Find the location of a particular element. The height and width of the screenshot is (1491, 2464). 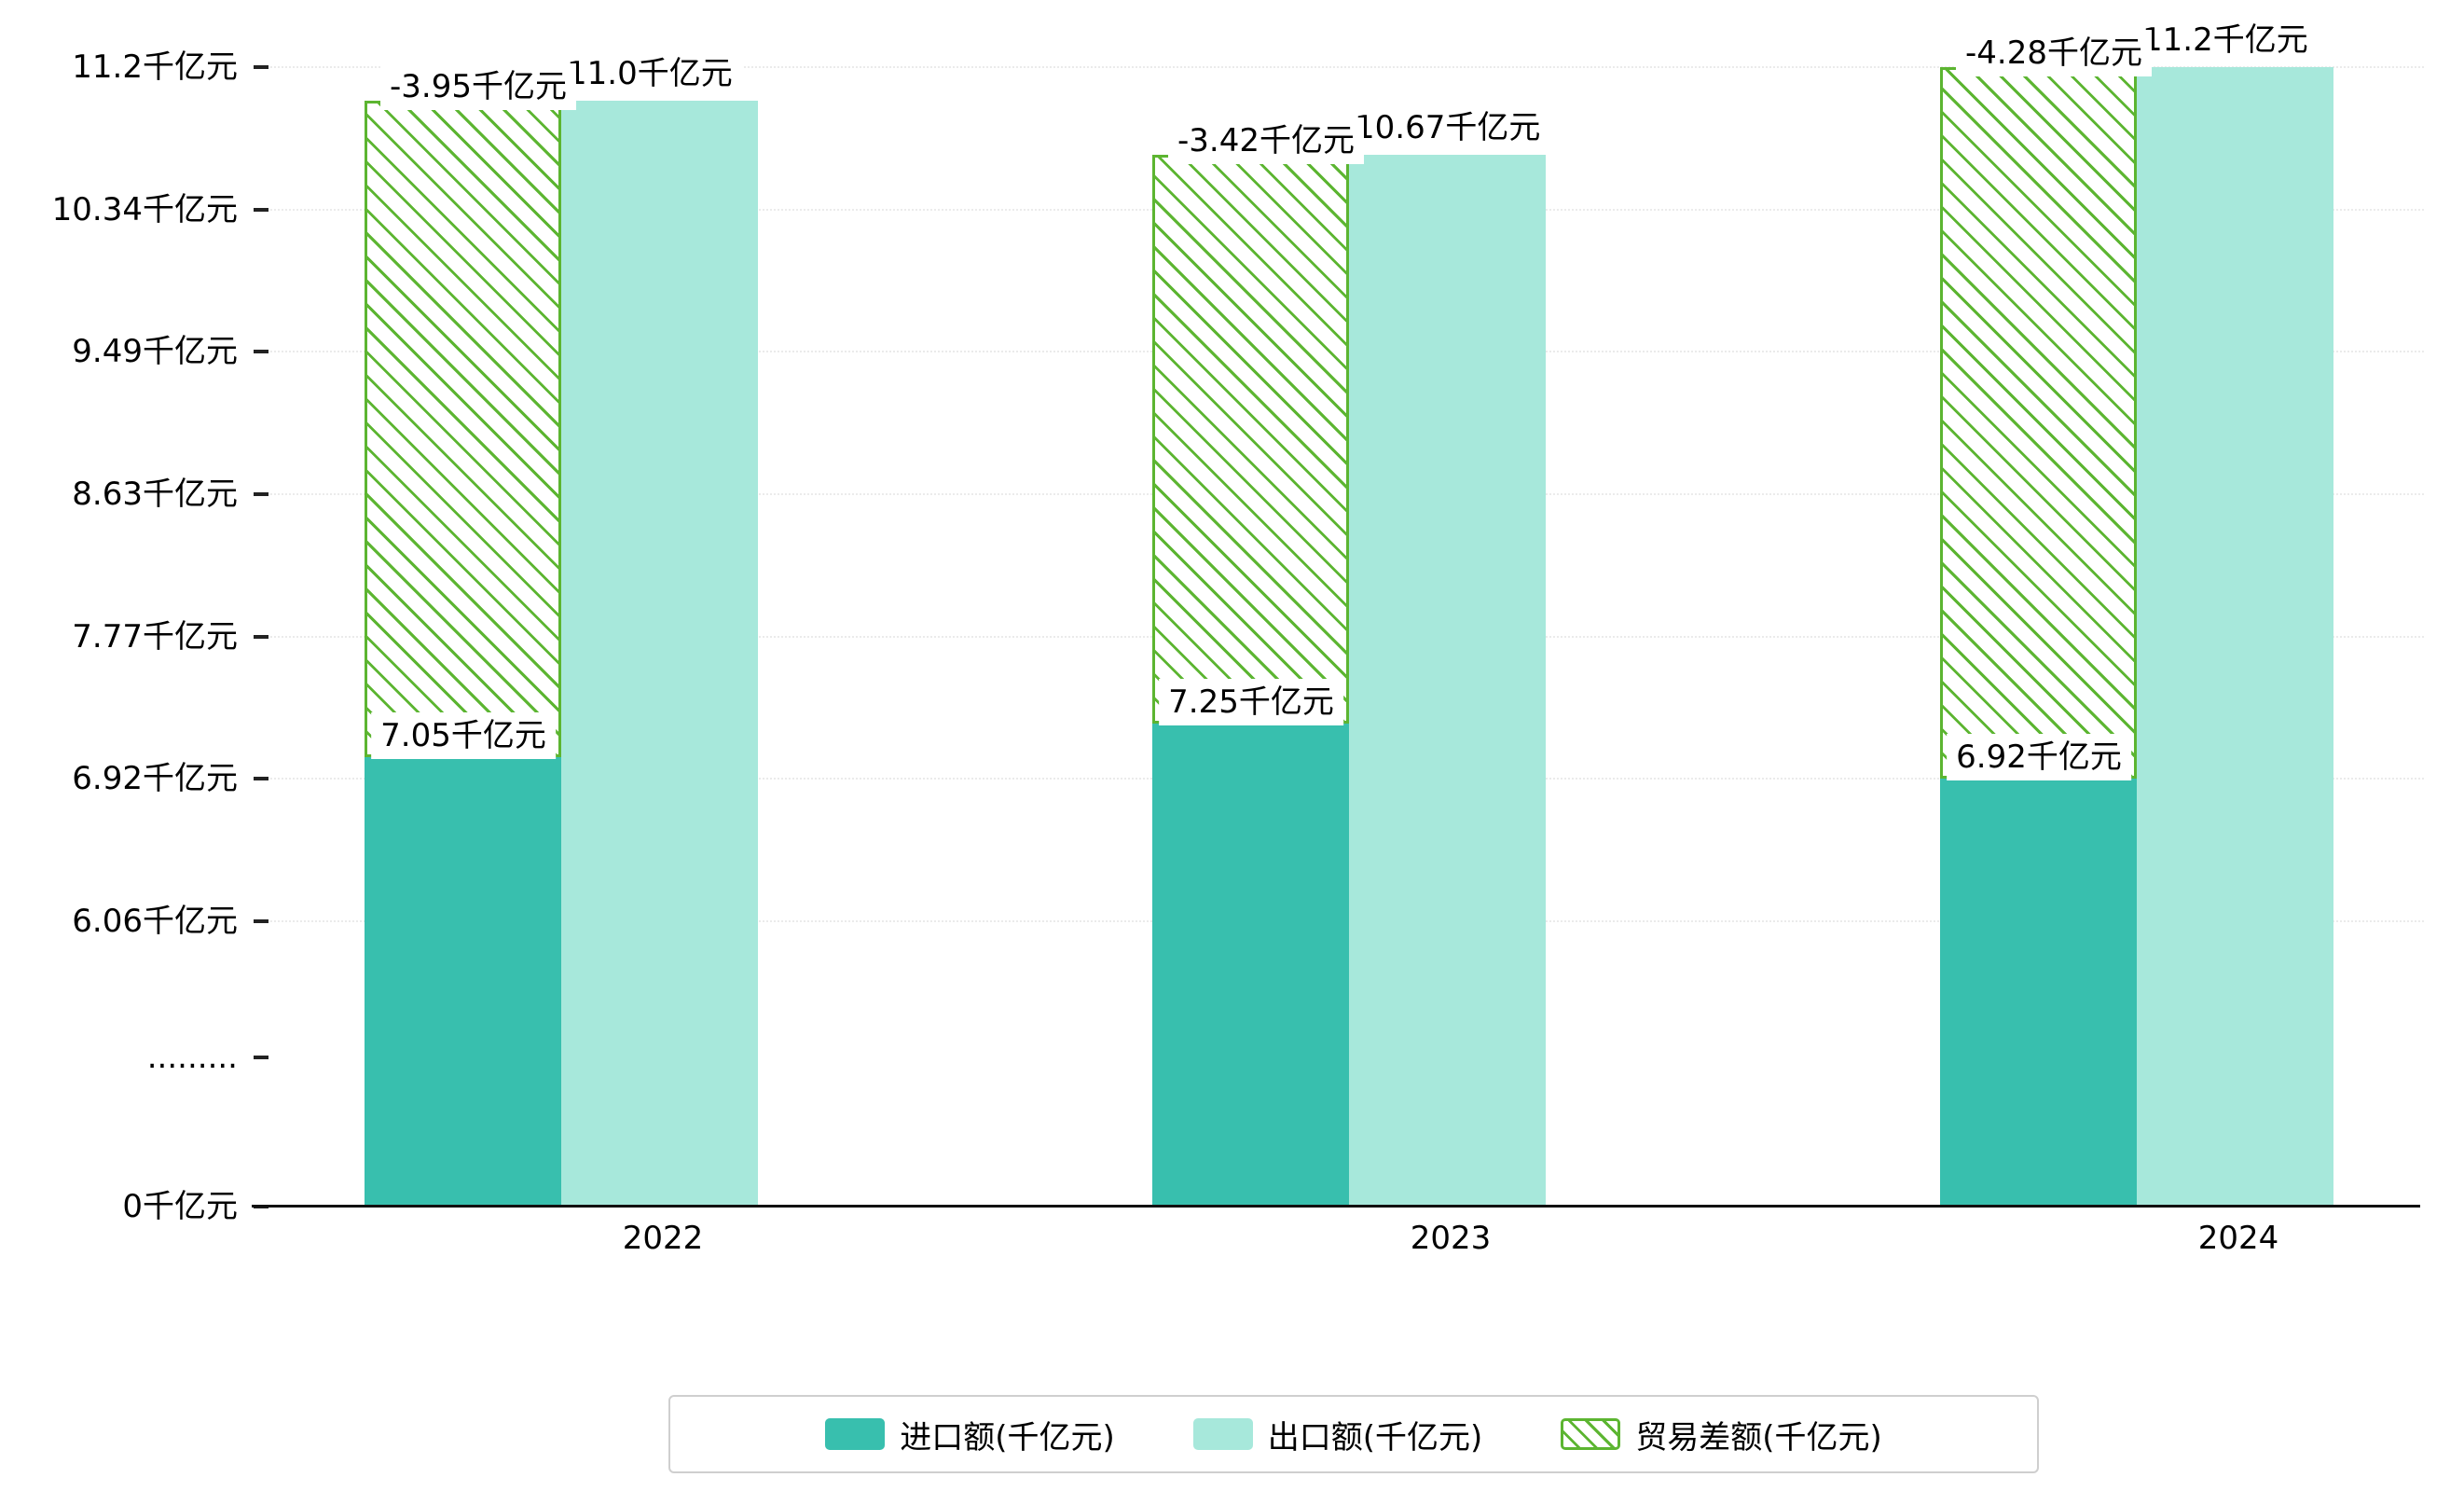

y-tick-label-6.92: 6.92千亿元 is located at coordinates (155, 778).